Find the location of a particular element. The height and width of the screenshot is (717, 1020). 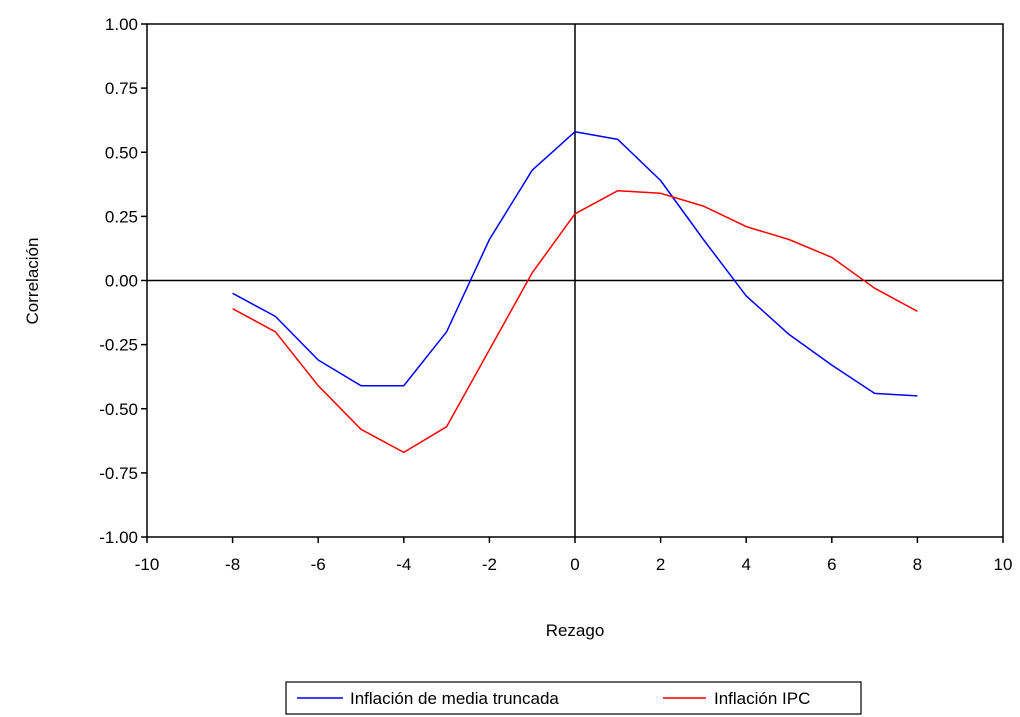

y-tick-label: -0.50 is located at coordinates (118, 409).